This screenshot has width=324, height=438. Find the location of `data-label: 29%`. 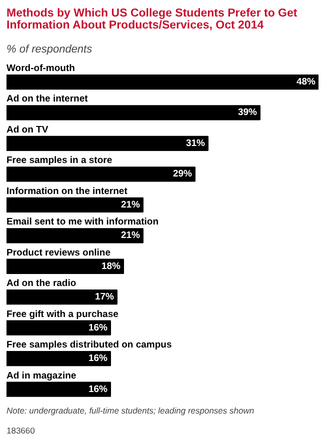

data-label: 29% is located at coordinates (182, 174).